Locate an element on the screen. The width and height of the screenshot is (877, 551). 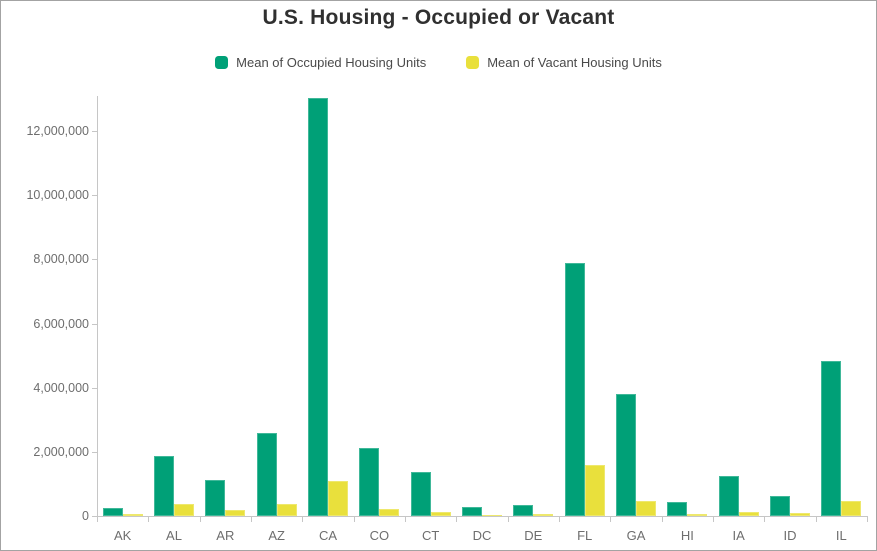
bar-vacant-ct is located at coordinates (440, 513).